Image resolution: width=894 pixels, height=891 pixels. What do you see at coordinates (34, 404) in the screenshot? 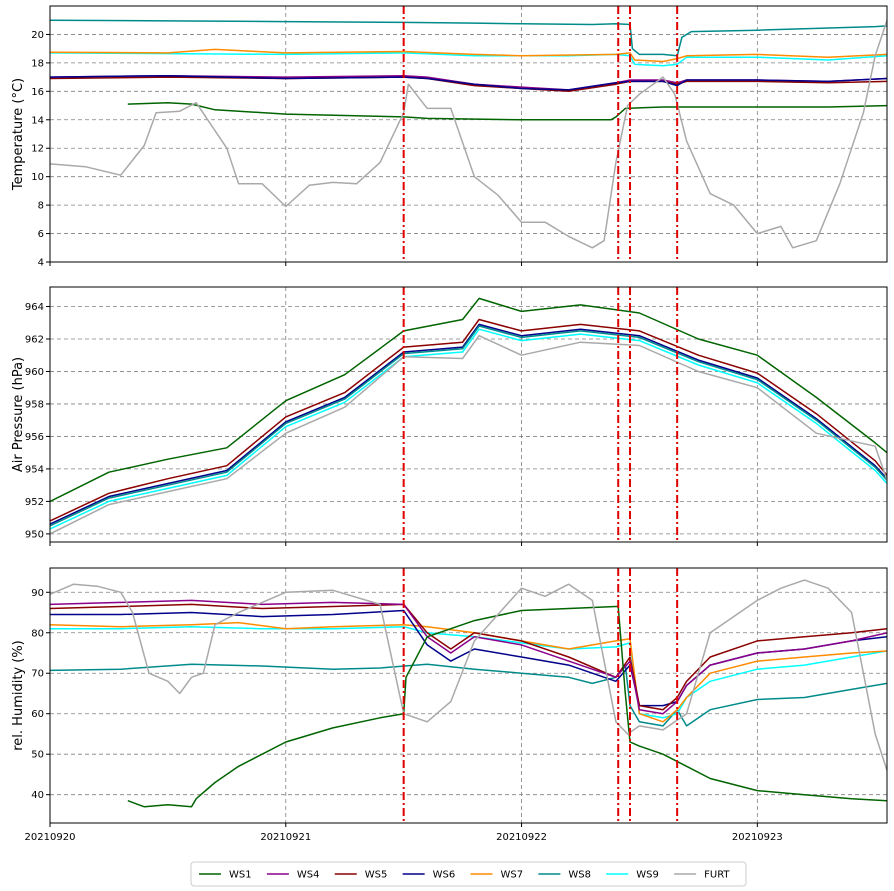
I see `y-tick-label: 958` at bounding box center [34, 404].